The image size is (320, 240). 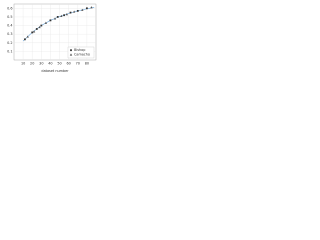 I want to click on y-tick-label: 0.5, so click(x=9, y=17).